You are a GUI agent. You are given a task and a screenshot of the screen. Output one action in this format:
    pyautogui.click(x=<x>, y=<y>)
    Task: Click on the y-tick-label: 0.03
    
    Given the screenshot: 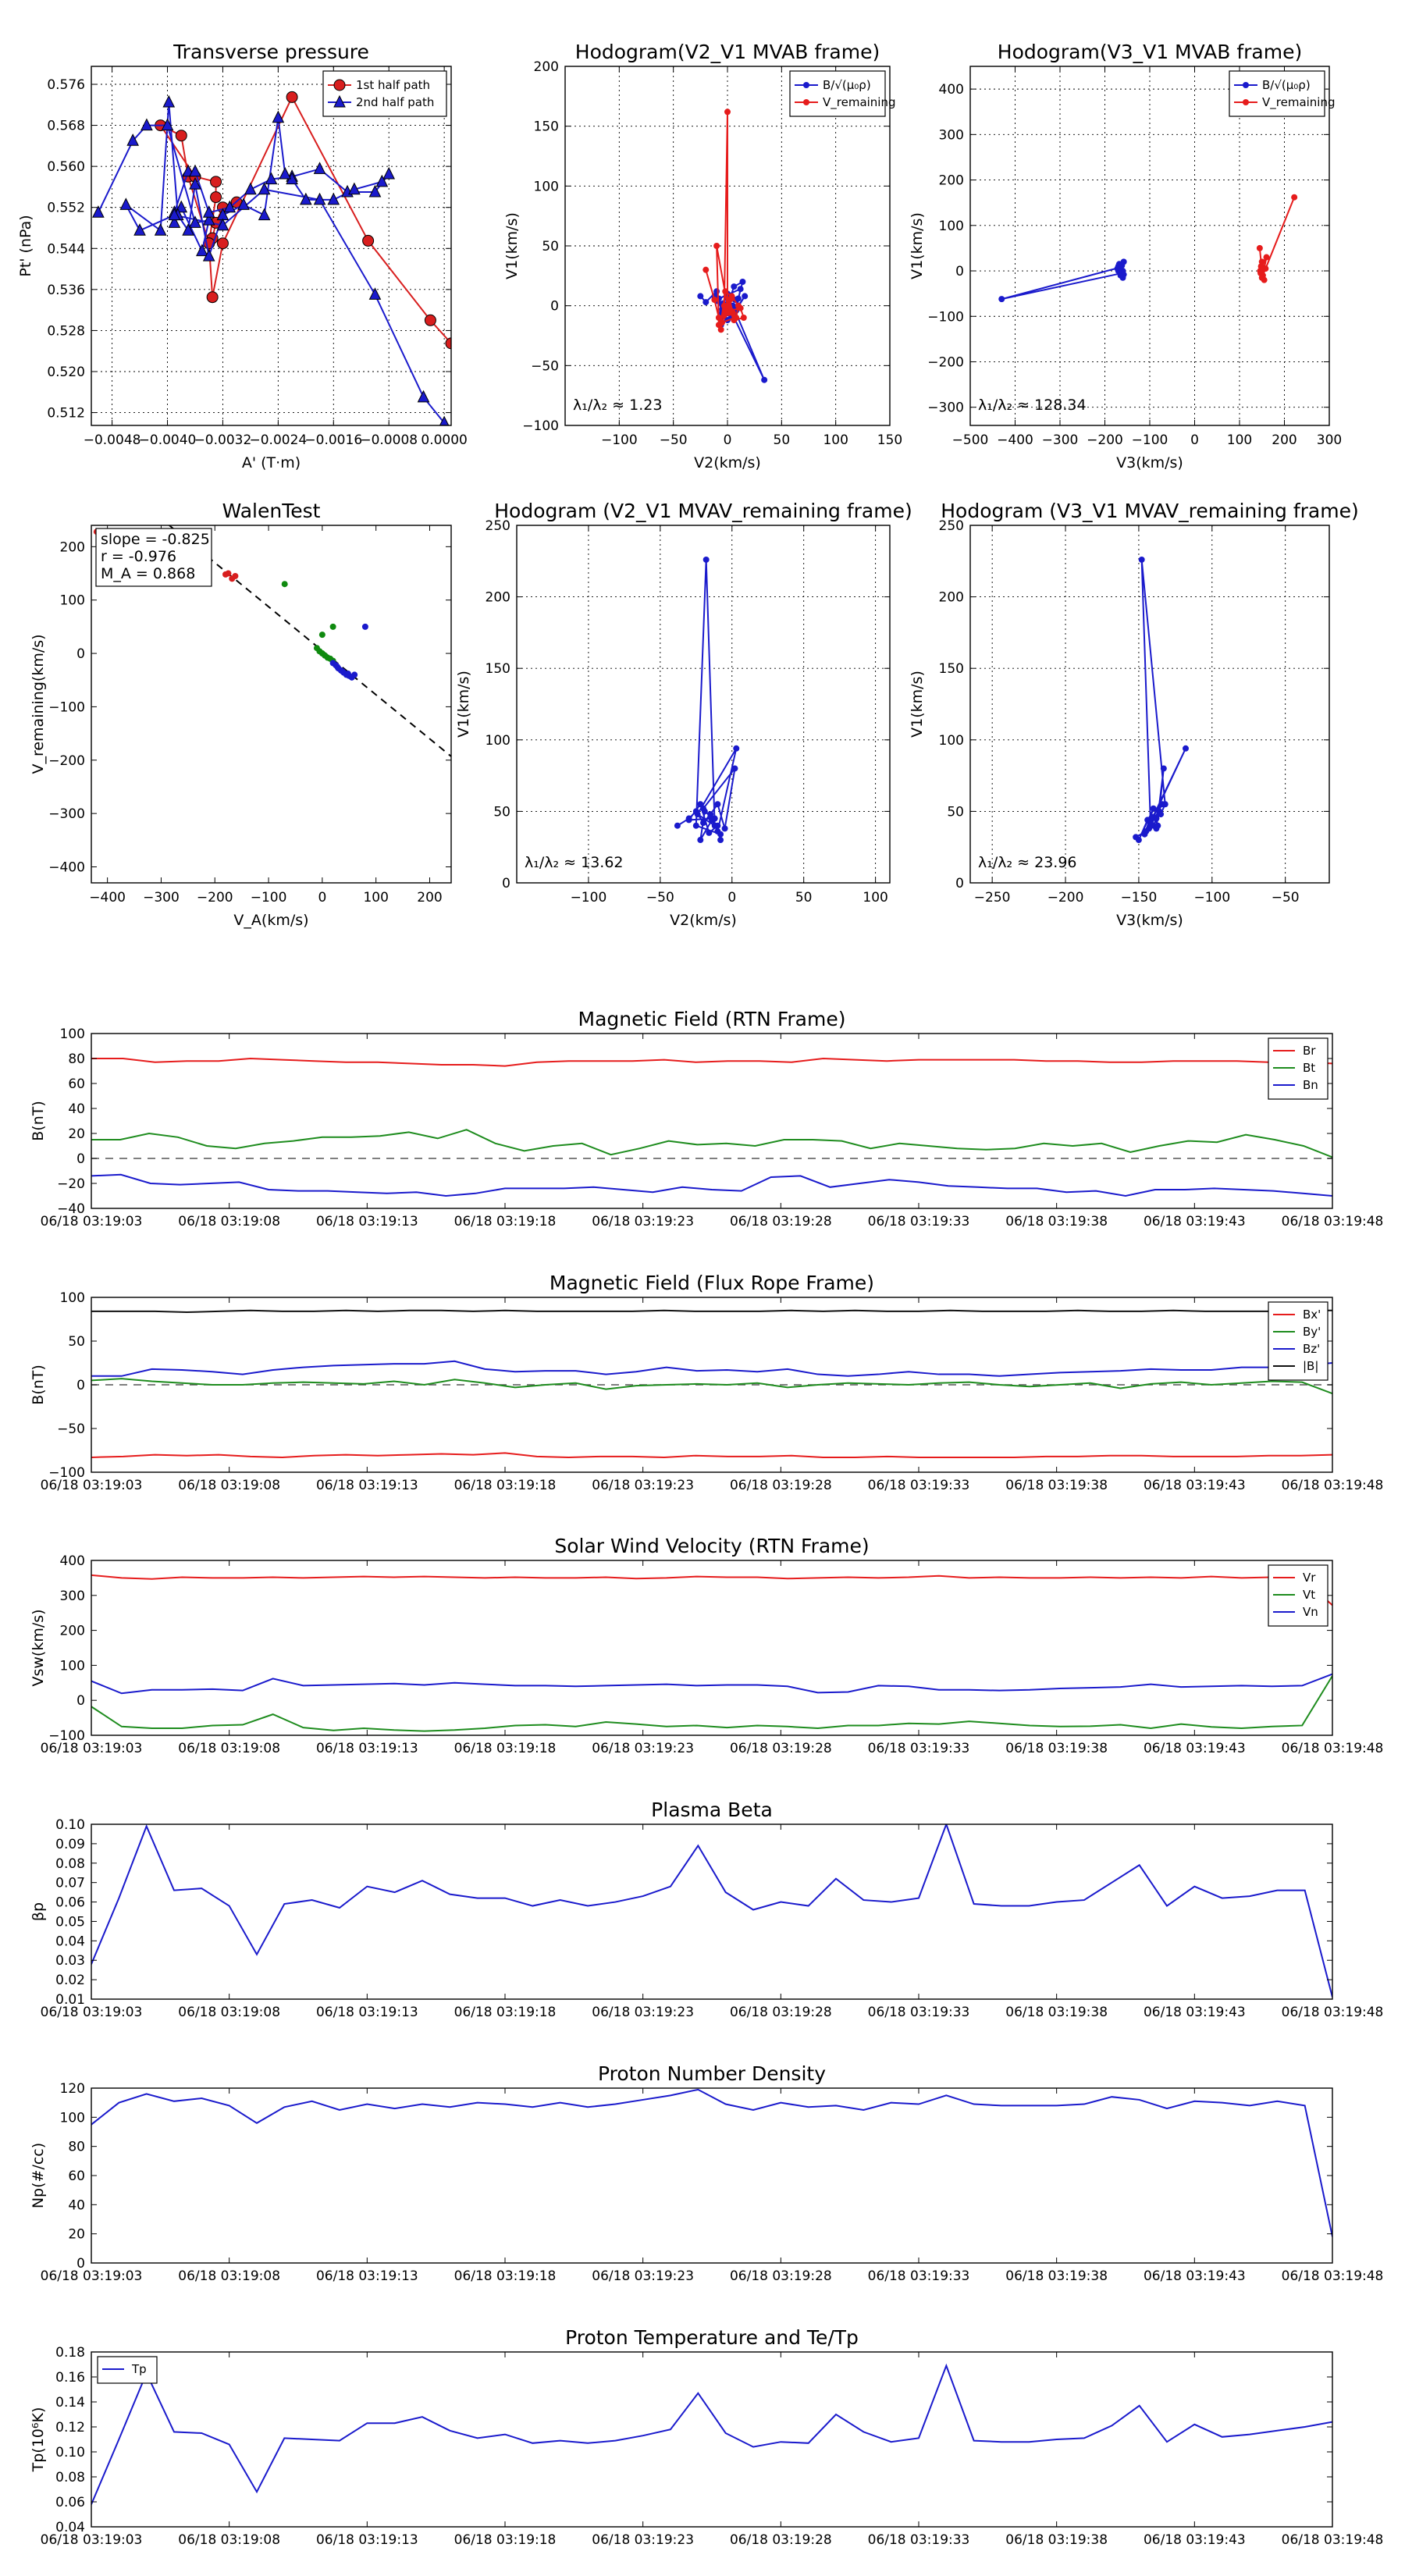 What is the action you would take?
    pyautogui.click(x=70, y=1961)
    